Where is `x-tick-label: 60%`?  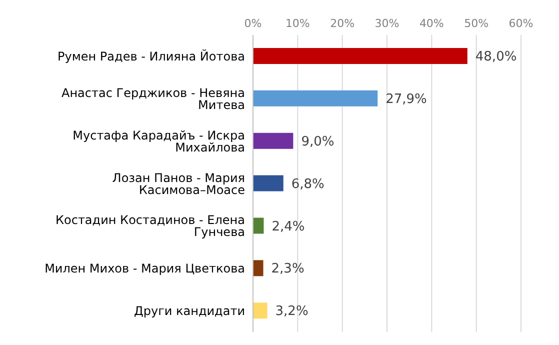
x-tick-label: 60% is located at coordinates (521, 23).